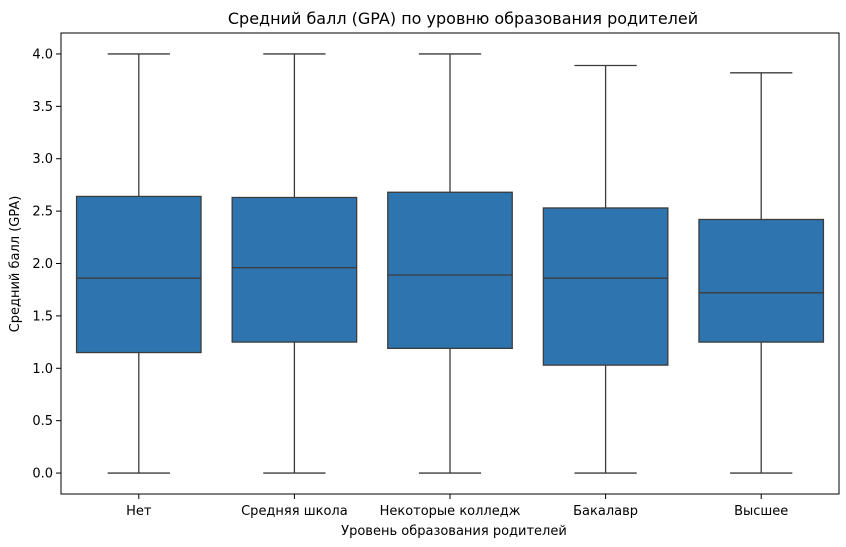 The height and width of the screenshot is (547, 846). What do you see at coordinates (42, 421) in the screenshot?
I see `y-tick-label: 0.5` at bounding box center [42, 421].